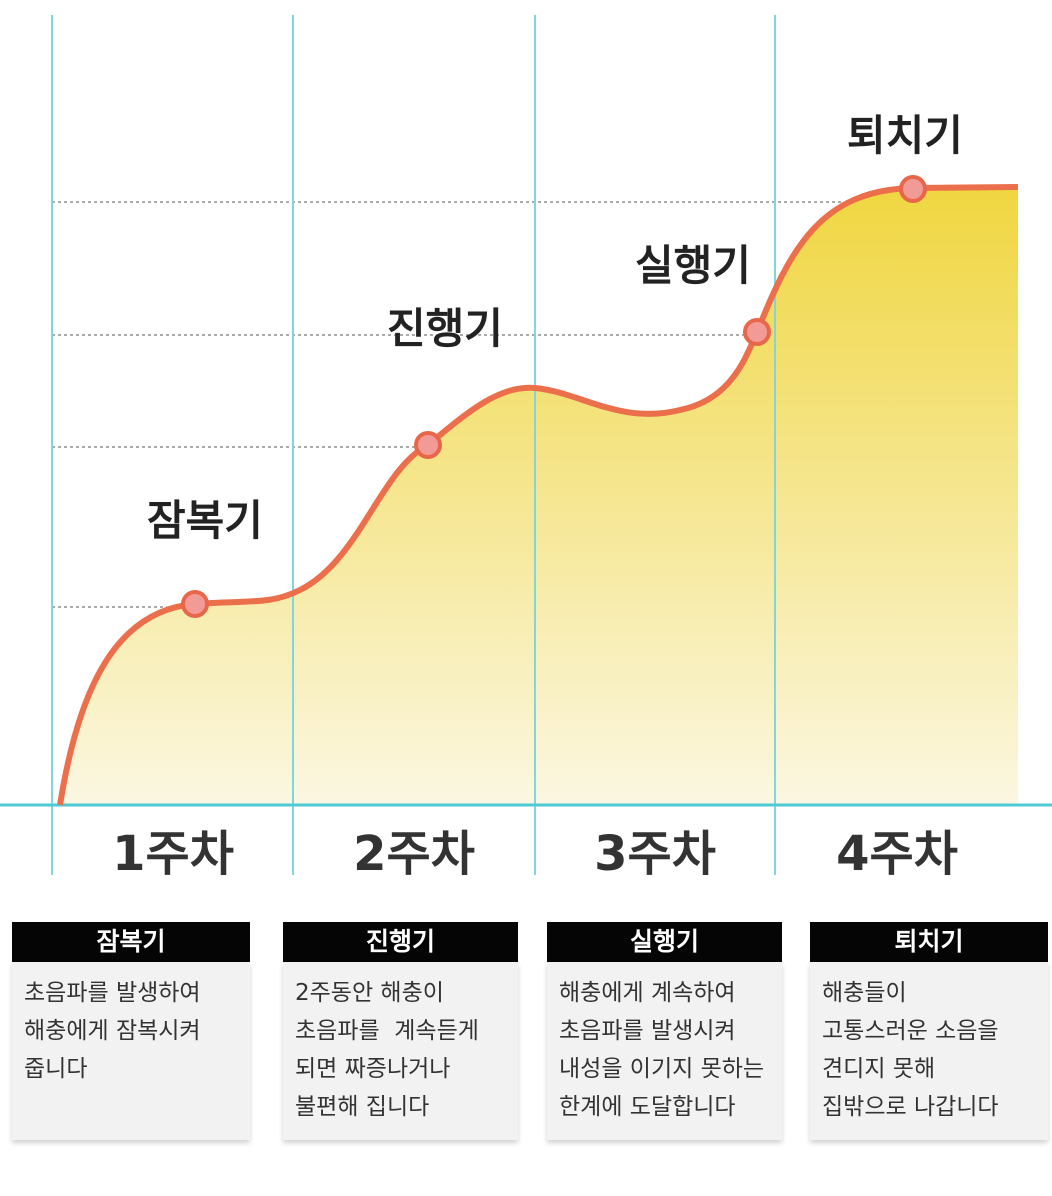  I want to click on card-title: 퇴치기, so click(929, 942).